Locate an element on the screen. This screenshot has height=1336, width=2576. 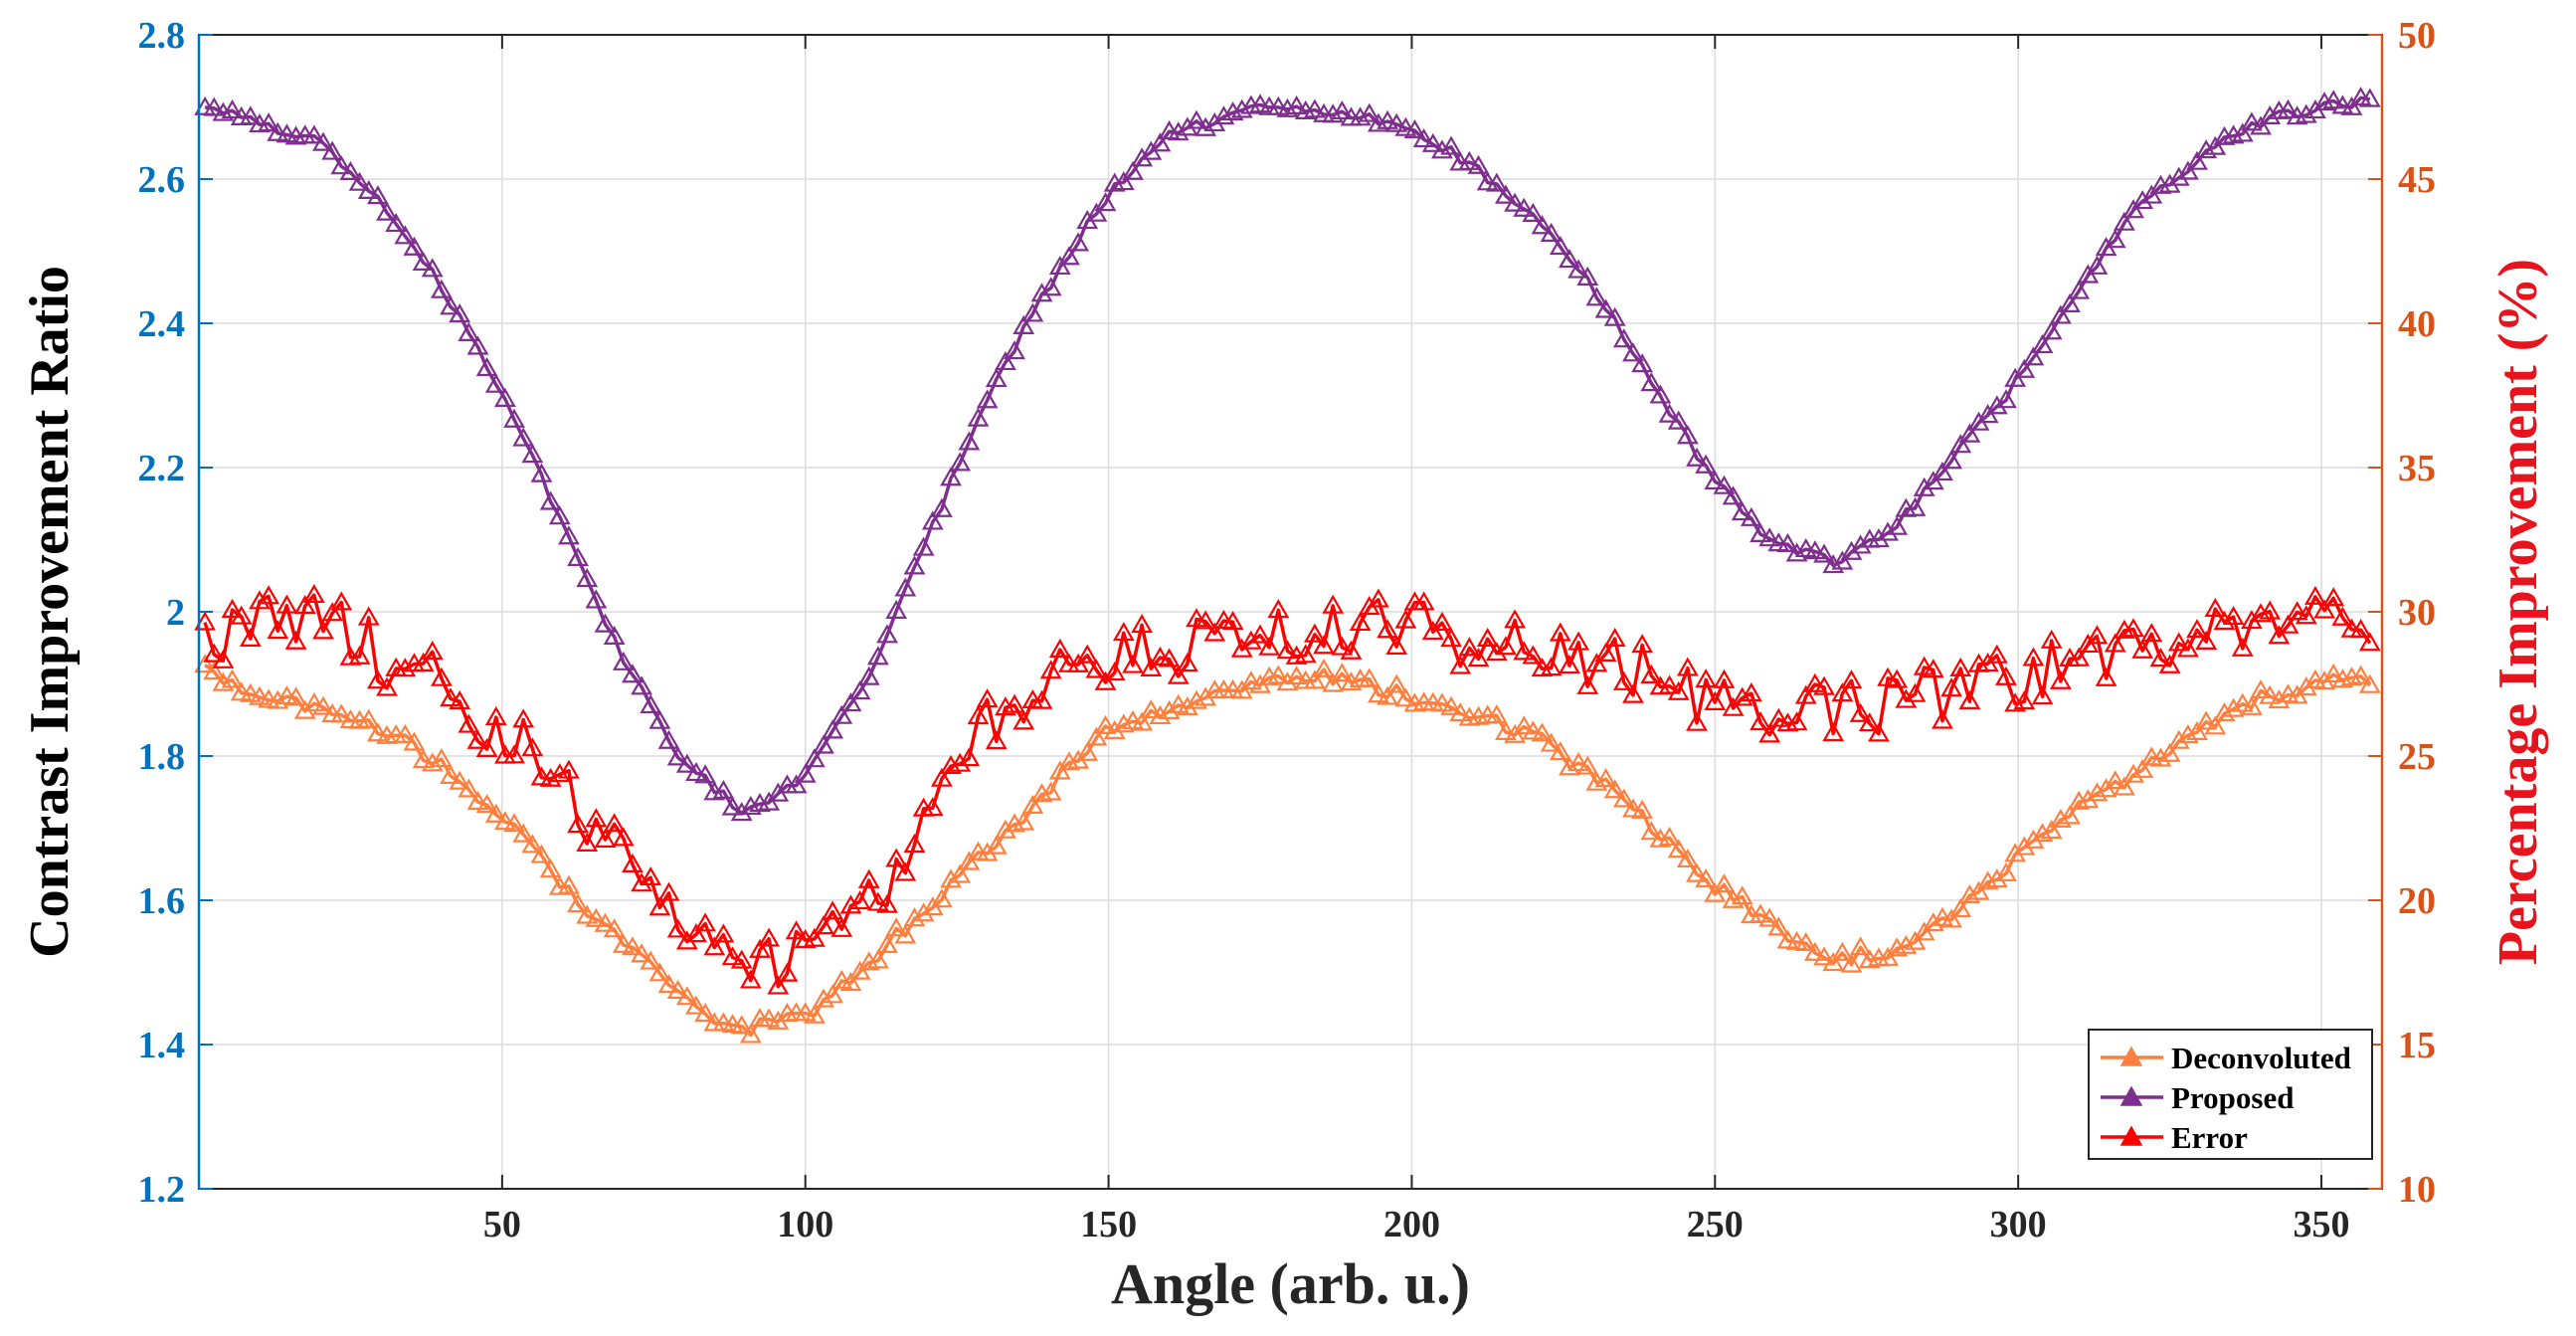
y-right-tick-label: 25 is located at coordinates (2417, 757).